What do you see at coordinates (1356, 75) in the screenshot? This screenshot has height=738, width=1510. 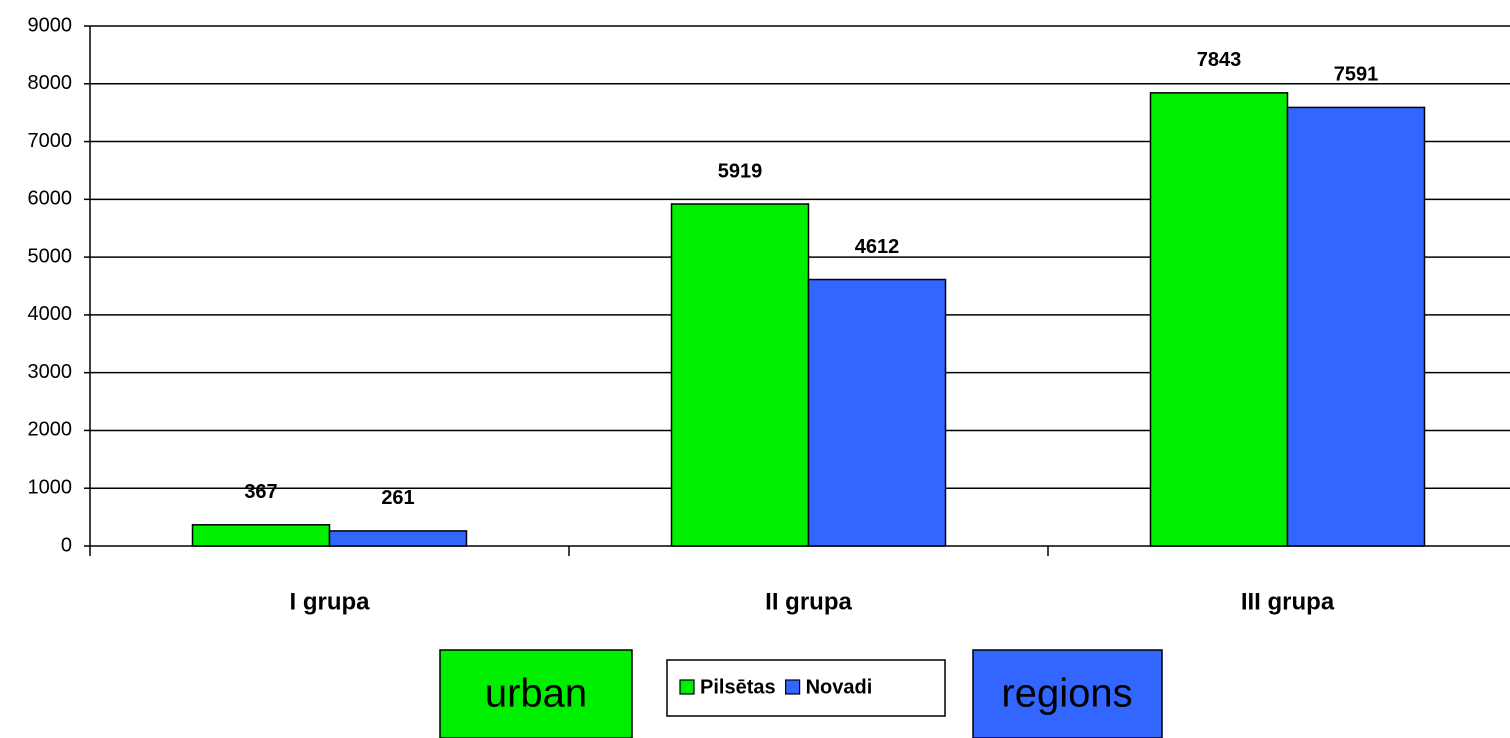 I see `data-label: 7591` at bounding box center [1356, 75].